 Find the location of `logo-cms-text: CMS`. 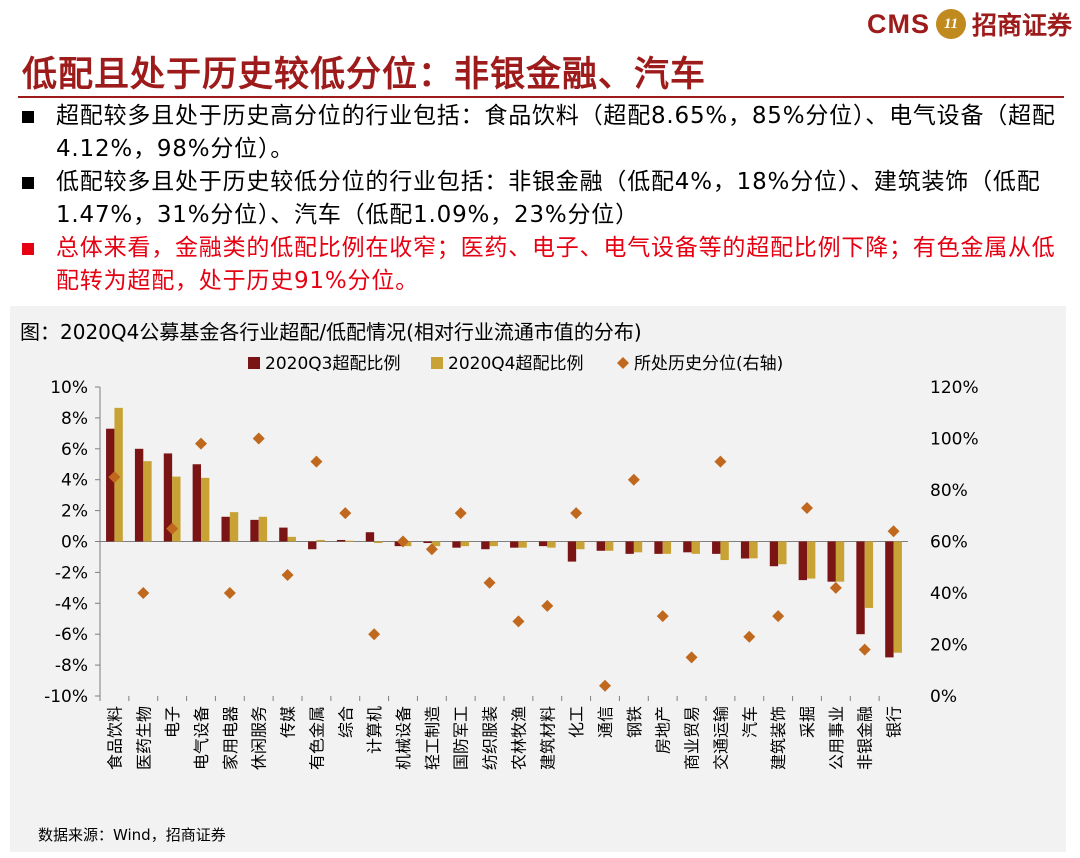

logo-cms-text: CMS is located at coordinates (898, 23).